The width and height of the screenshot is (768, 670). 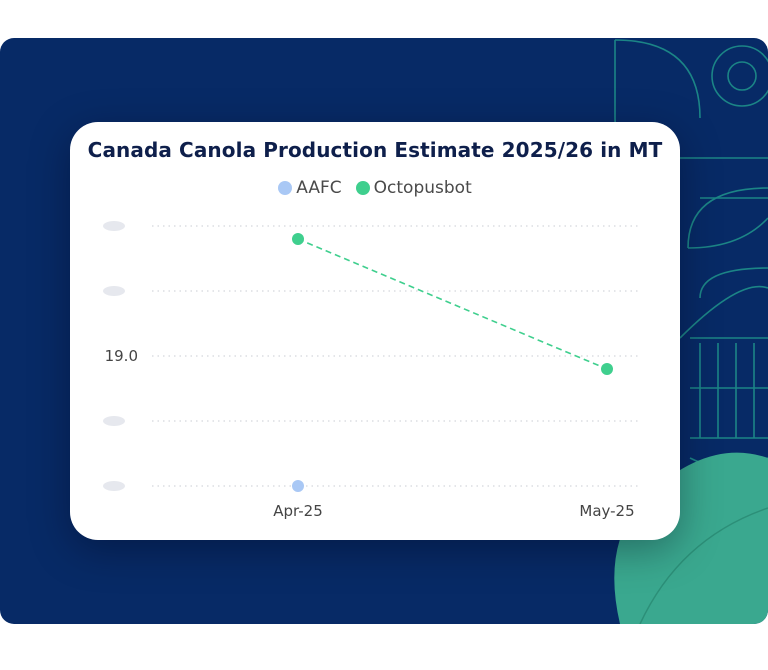 What do you see at coordinates (422, 188) in the screenshot?
I see `legend-label-octopusbot: Octopusbot` at bounding box center [422, 188].